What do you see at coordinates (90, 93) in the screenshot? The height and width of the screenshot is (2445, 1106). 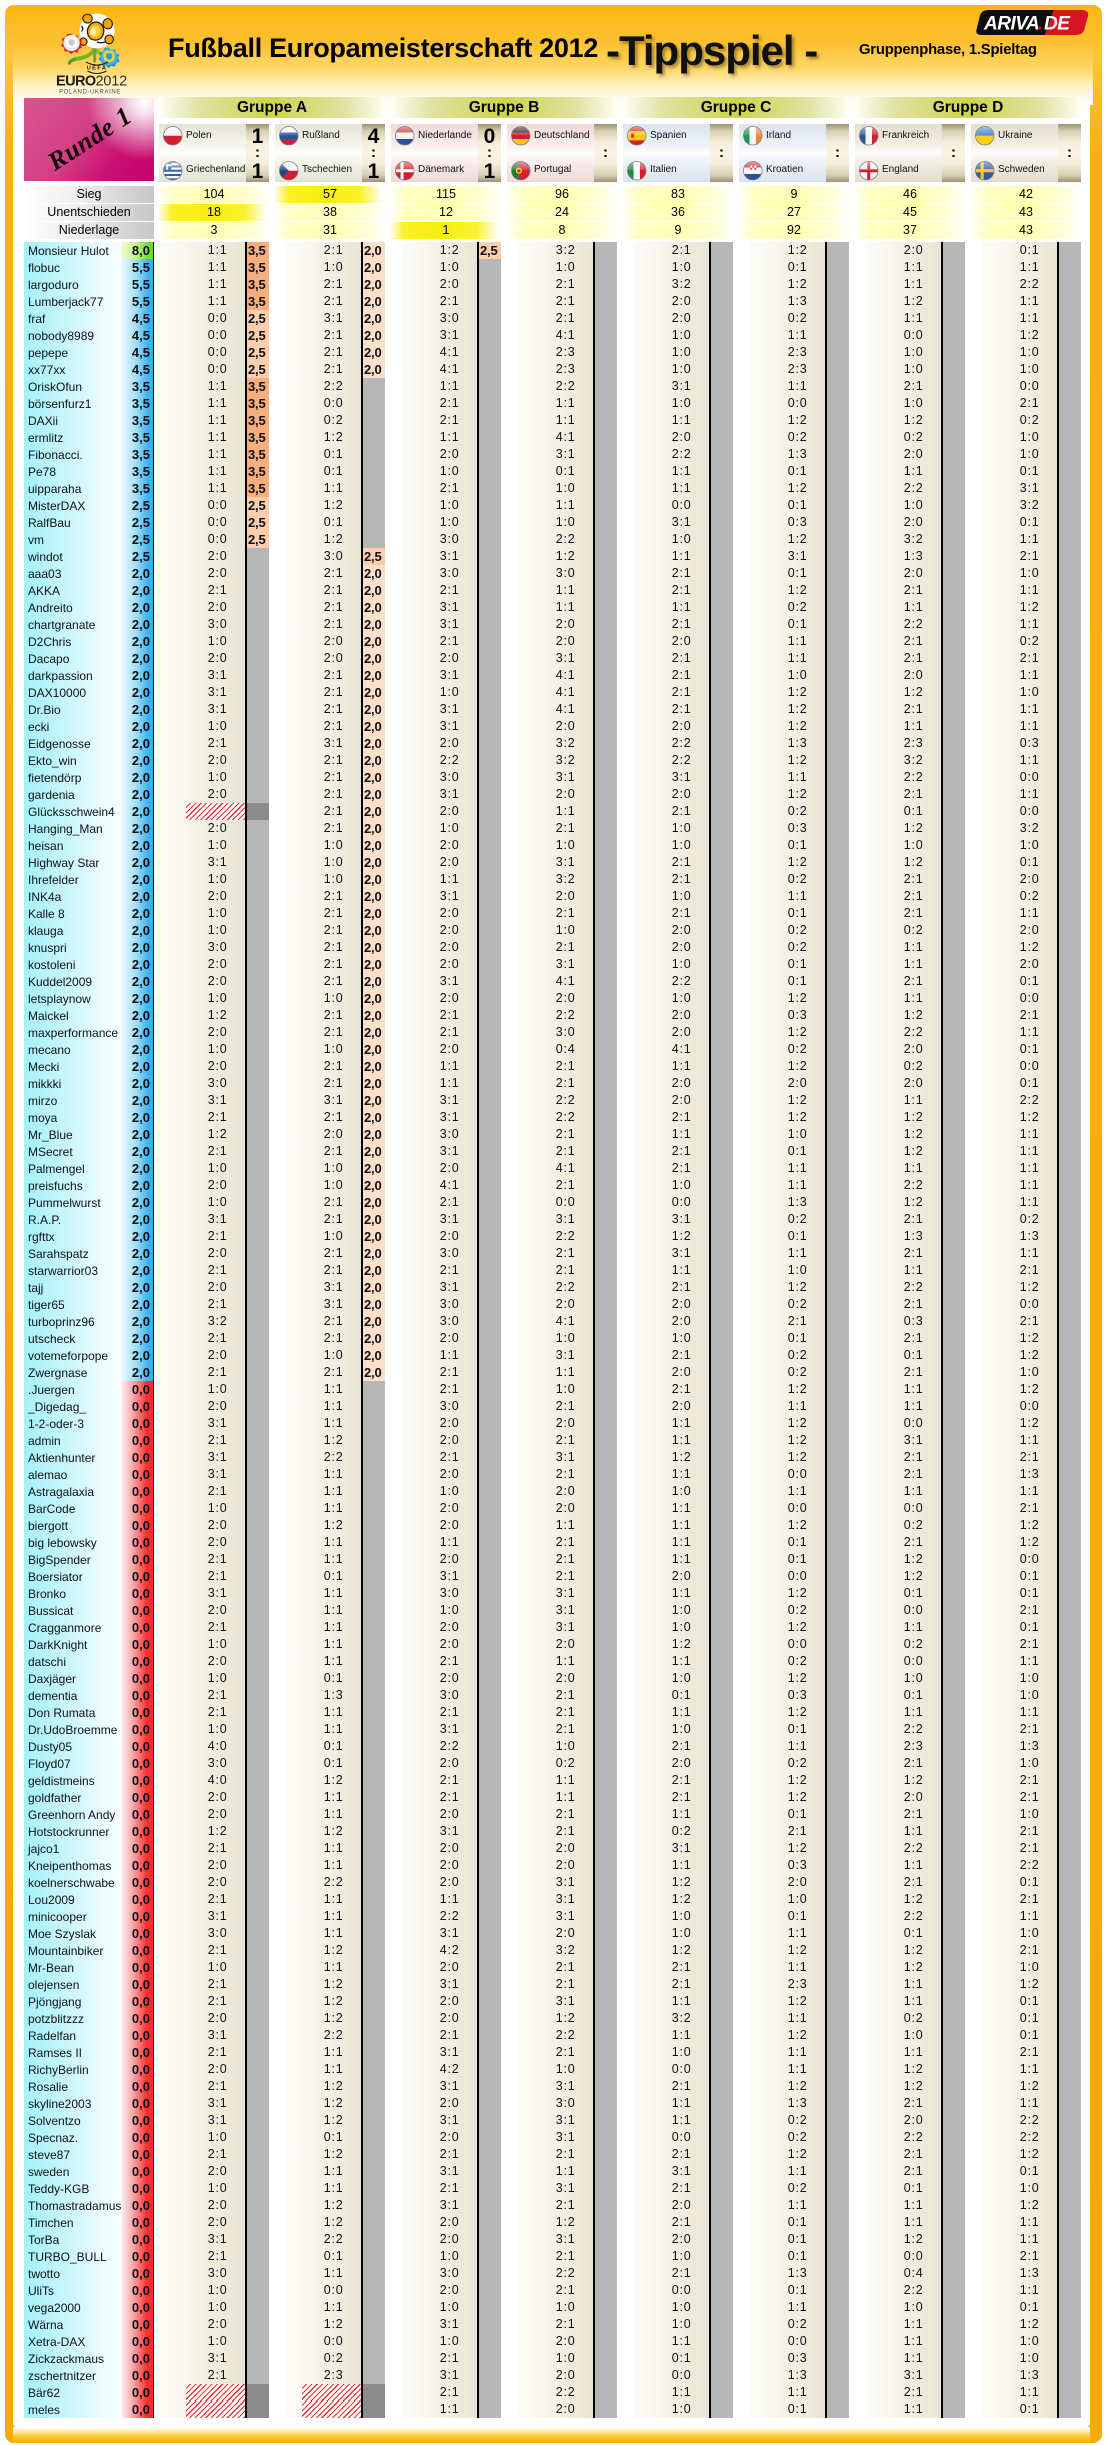 I see `svg-text: POLAND-UKRAINE` at bounding box center [90, 93].